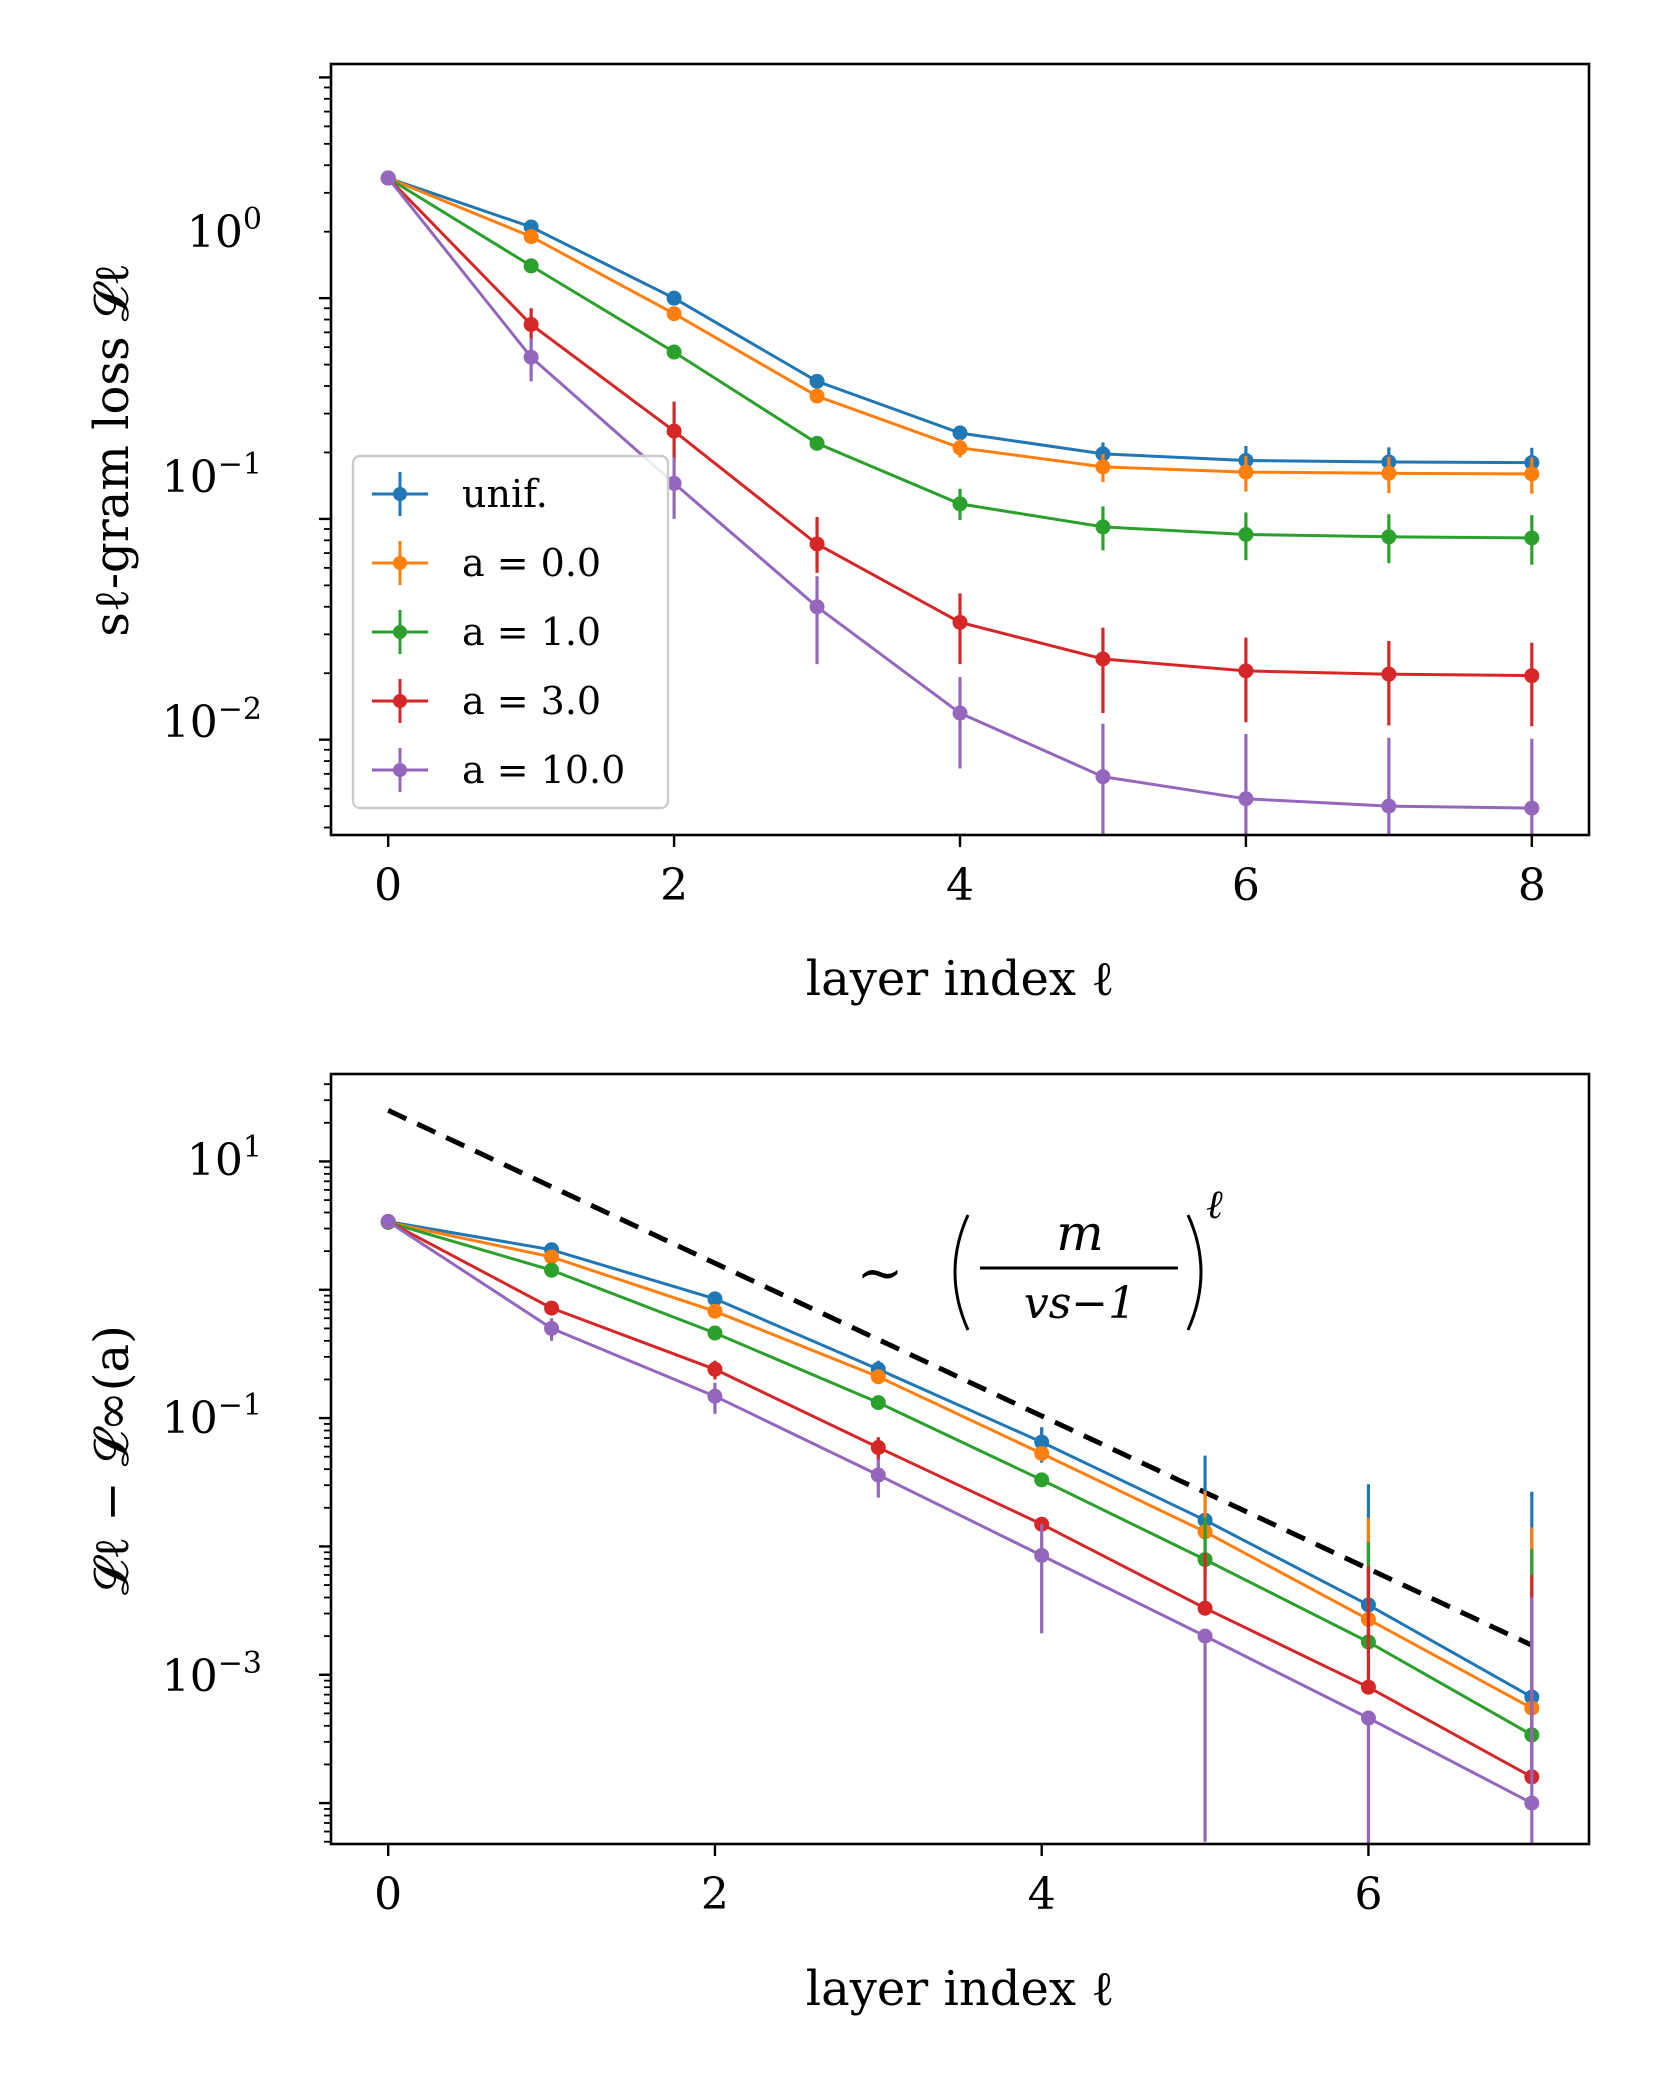 The height and width of the screenshot is (2095, 1658). I want to click on top-x-tick-labels: 0 2 4 6 8, so click(960, 885).